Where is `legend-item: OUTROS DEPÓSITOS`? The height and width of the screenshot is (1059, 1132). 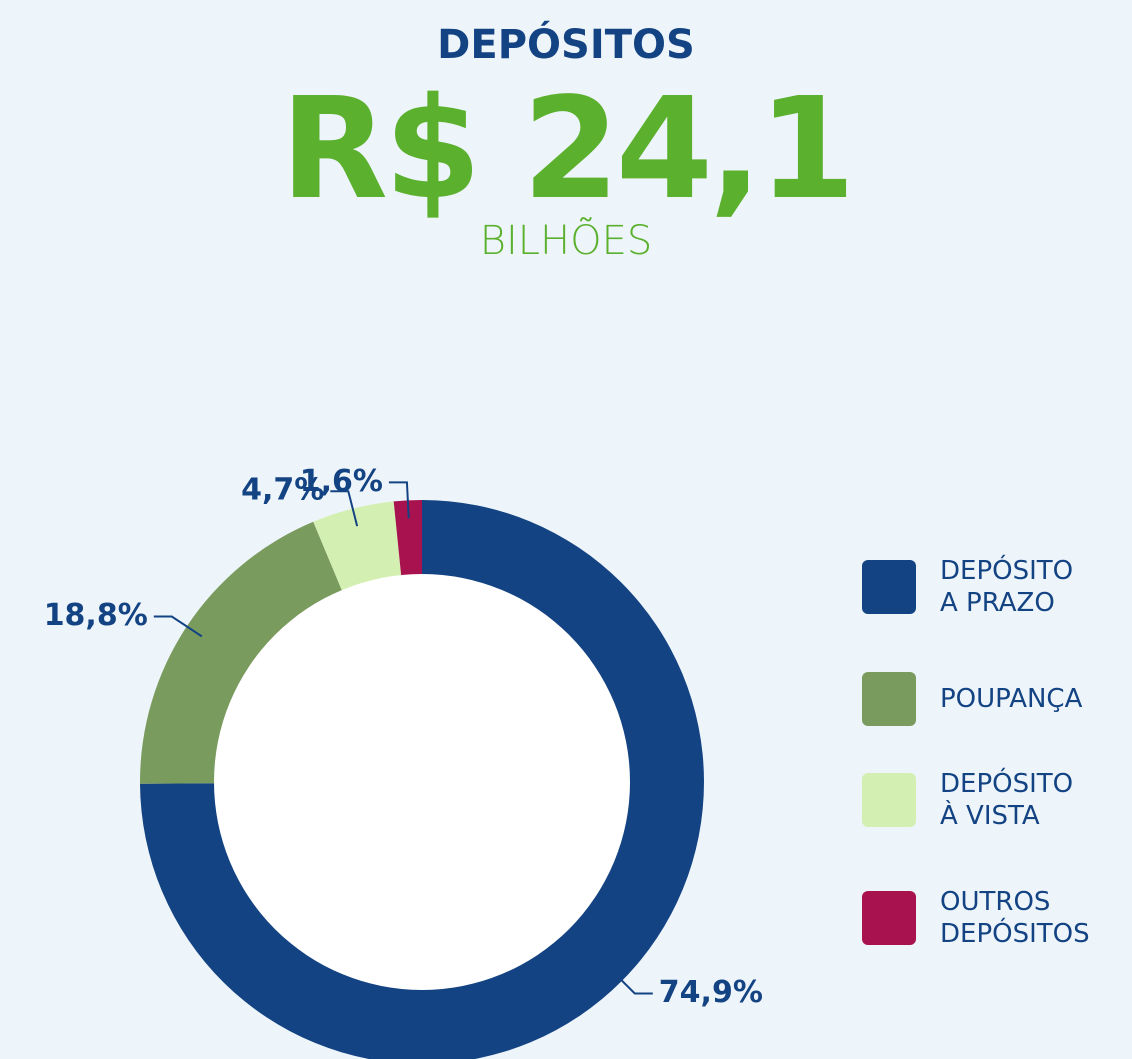 legend-item: OUTROS DEPÓSITOS is located at coordinates (997, 918).